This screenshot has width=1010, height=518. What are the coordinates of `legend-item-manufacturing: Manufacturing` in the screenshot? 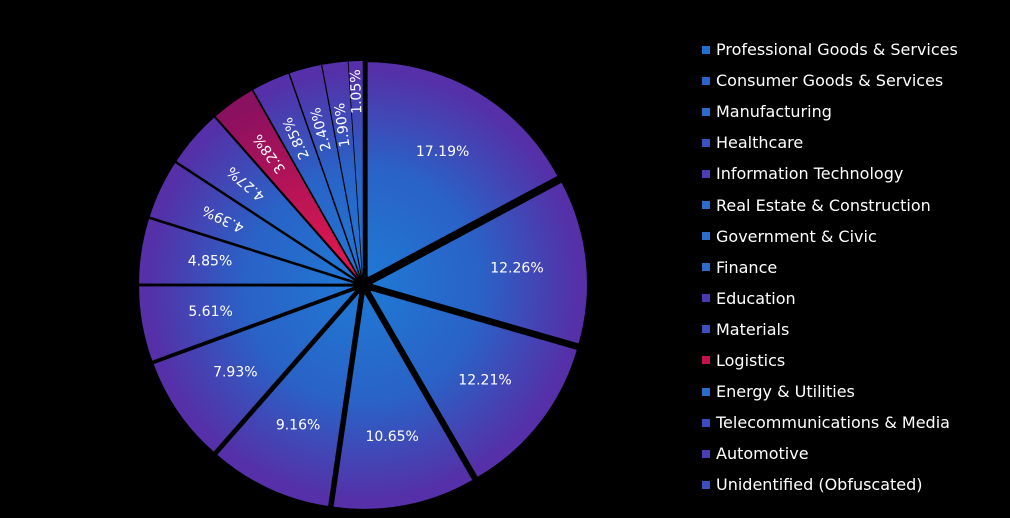 It's located at (852, 111).